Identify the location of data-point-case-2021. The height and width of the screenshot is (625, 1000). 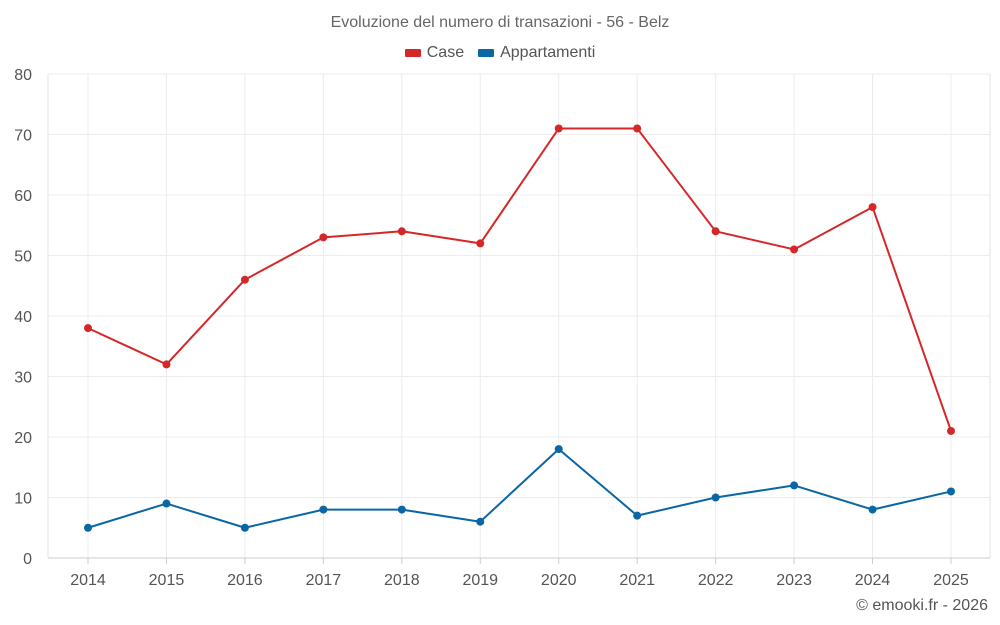
(637, 128).